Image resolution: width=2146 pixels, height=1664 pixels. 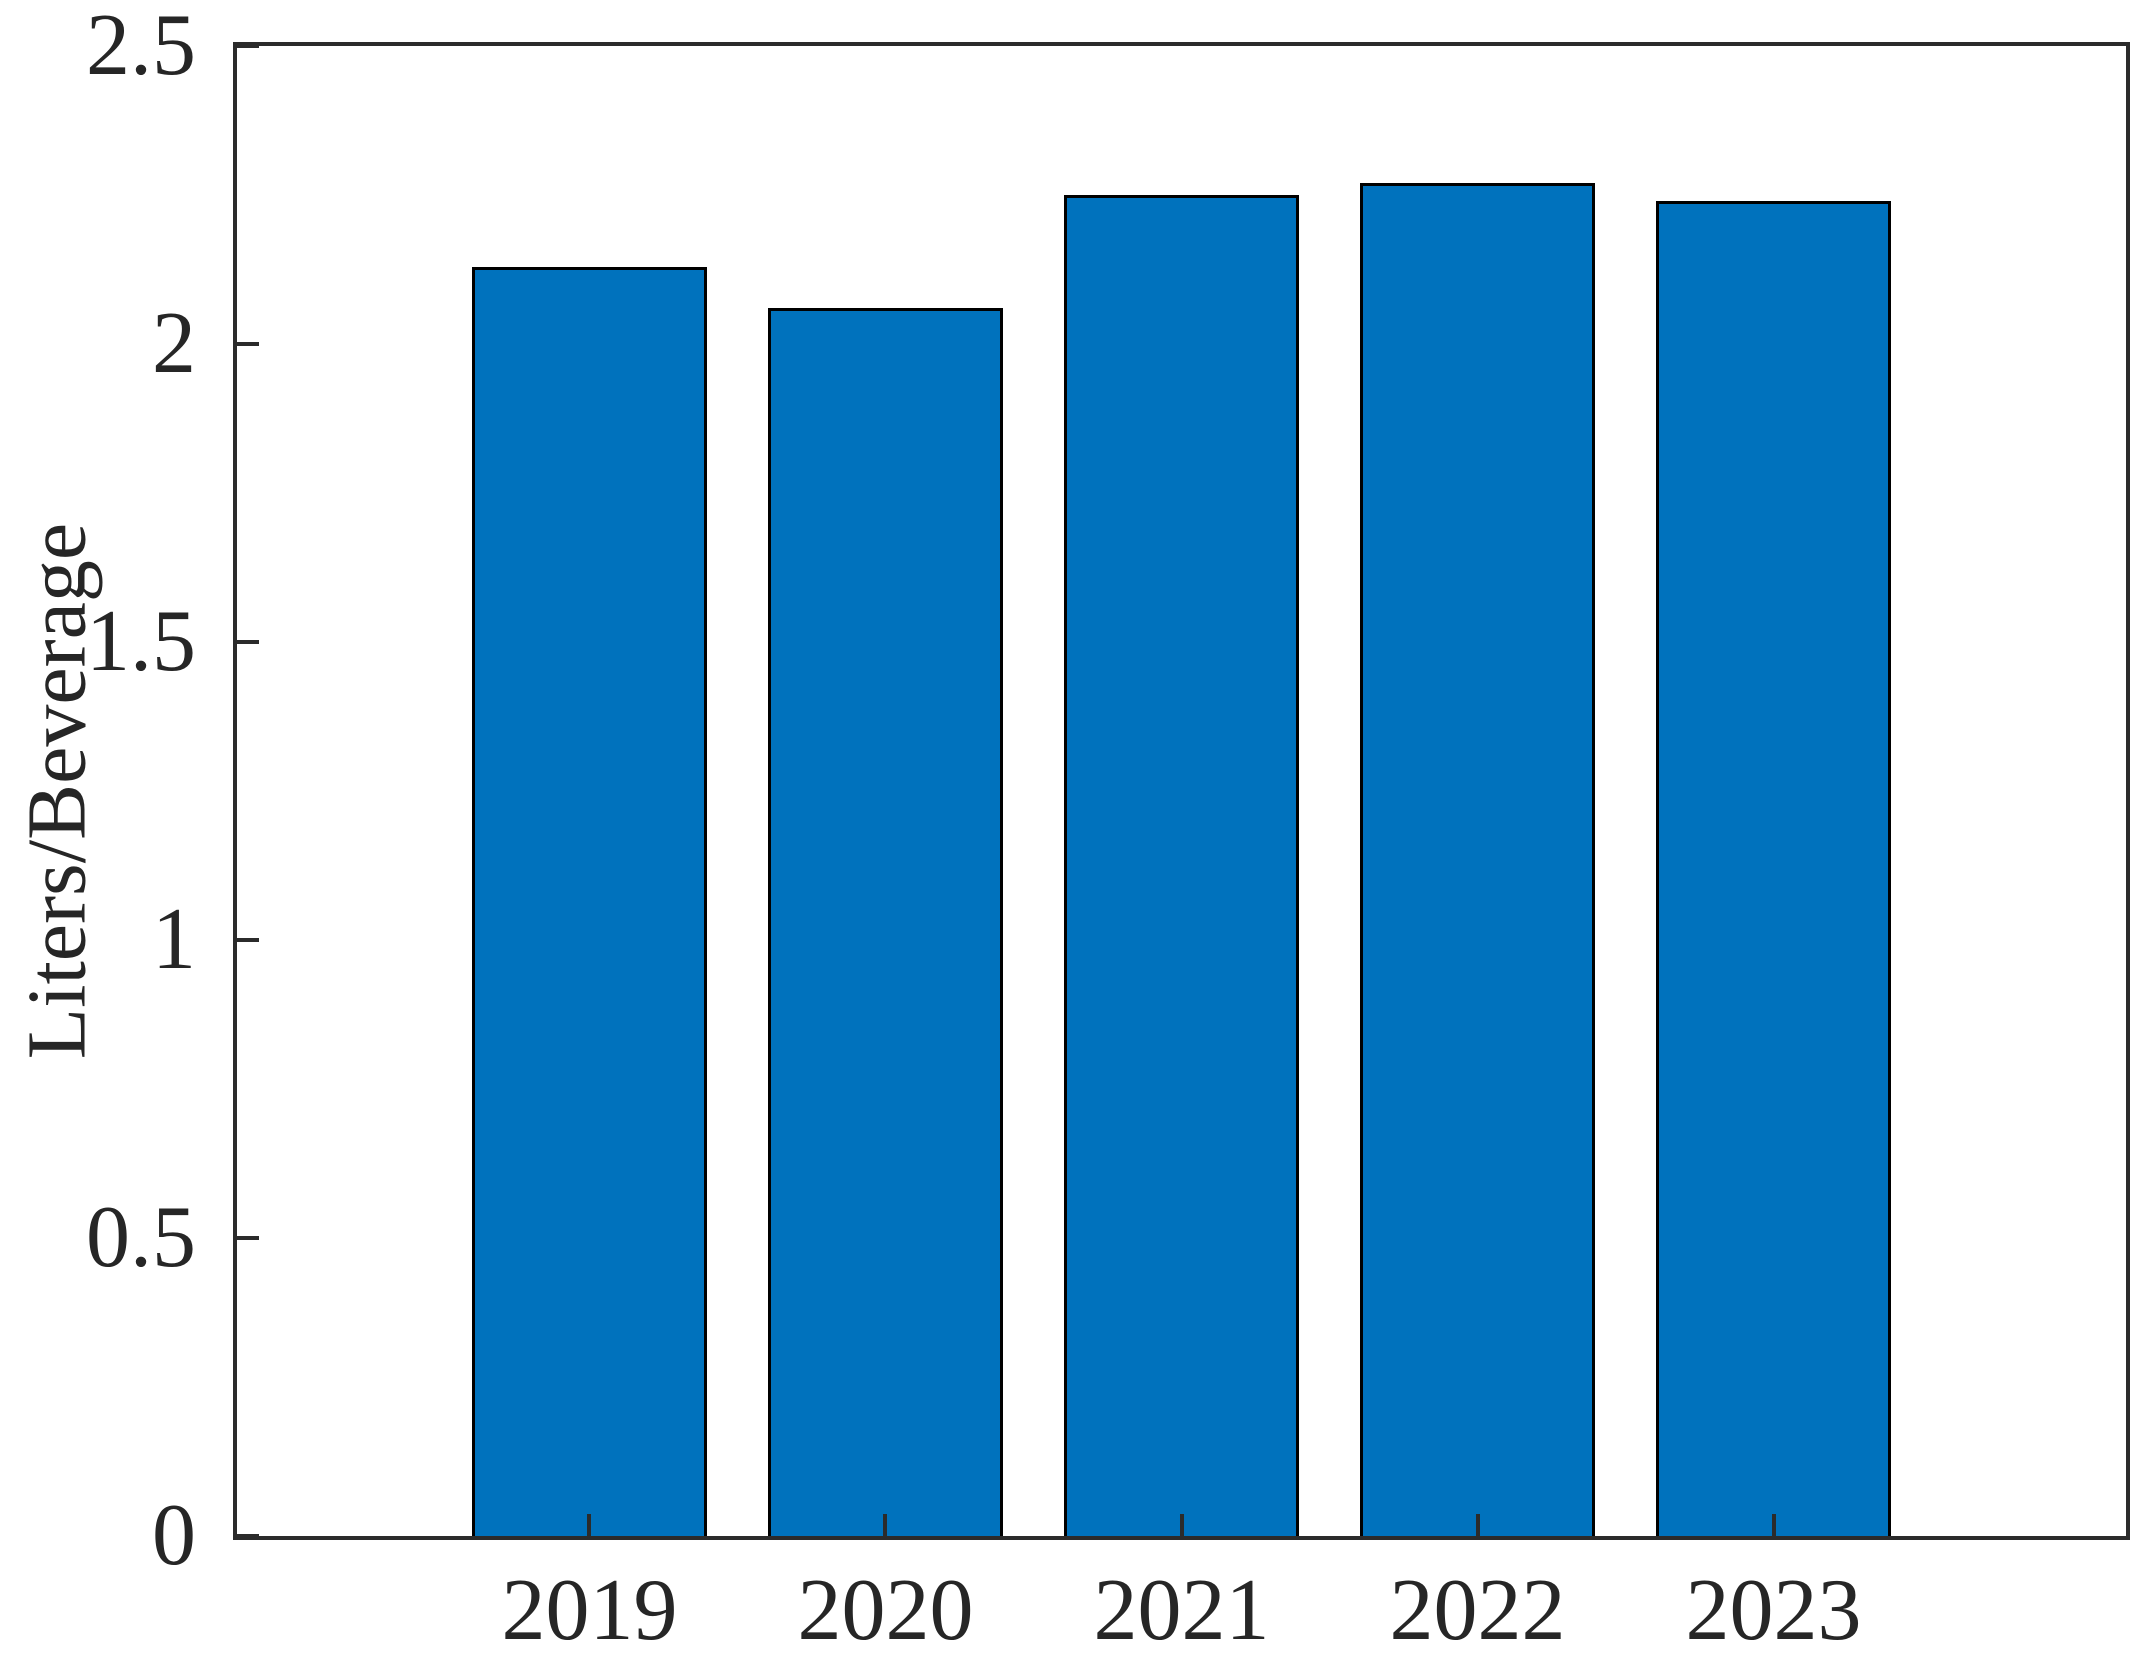 I want to click on x-tick-2019, so click(x=589, y=1525).